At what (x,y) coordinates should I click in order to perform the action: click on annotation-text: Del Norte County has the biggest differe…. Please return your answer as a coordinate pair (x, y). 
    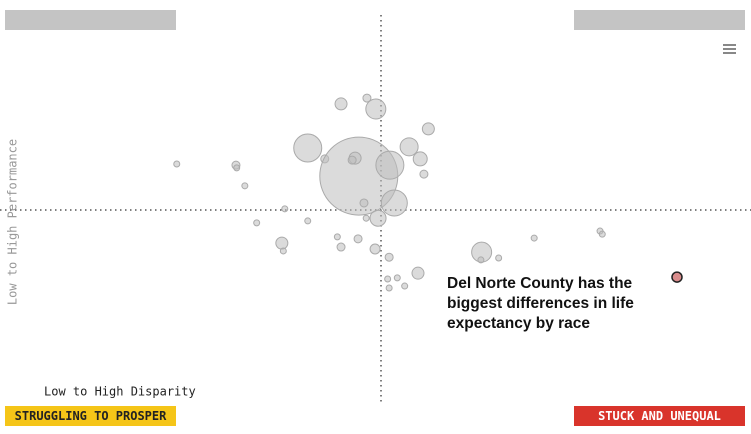
    Looking at the image, I should click on (540, 303).